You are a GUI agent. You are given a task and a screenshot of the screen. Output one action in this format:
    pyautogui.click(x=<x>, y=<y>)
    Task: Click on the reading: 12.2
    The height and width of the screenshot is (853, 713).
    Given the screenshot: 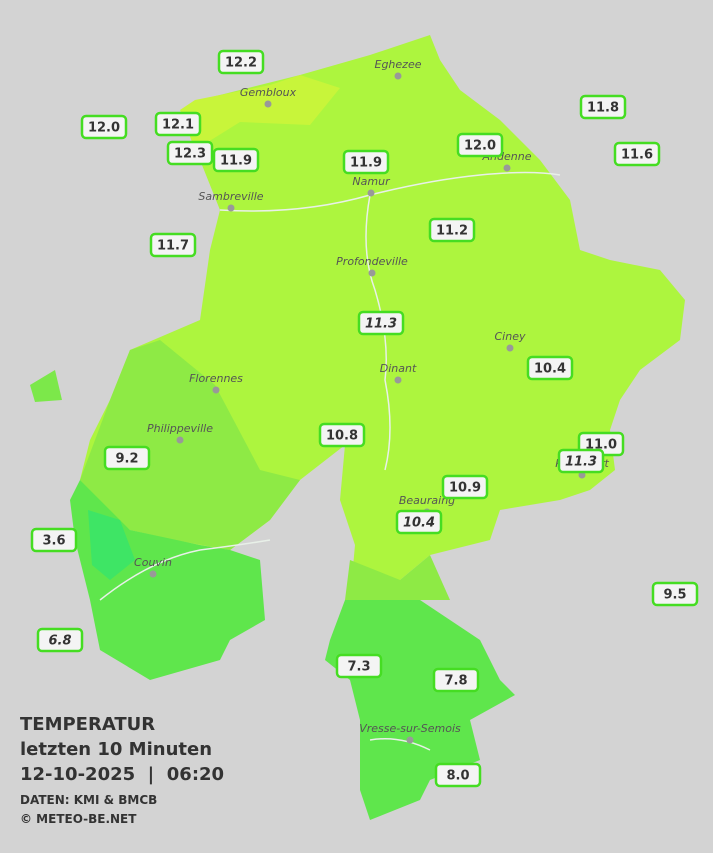 What is the action you would take?
    pyautogui.click(x=241, y=63)
    